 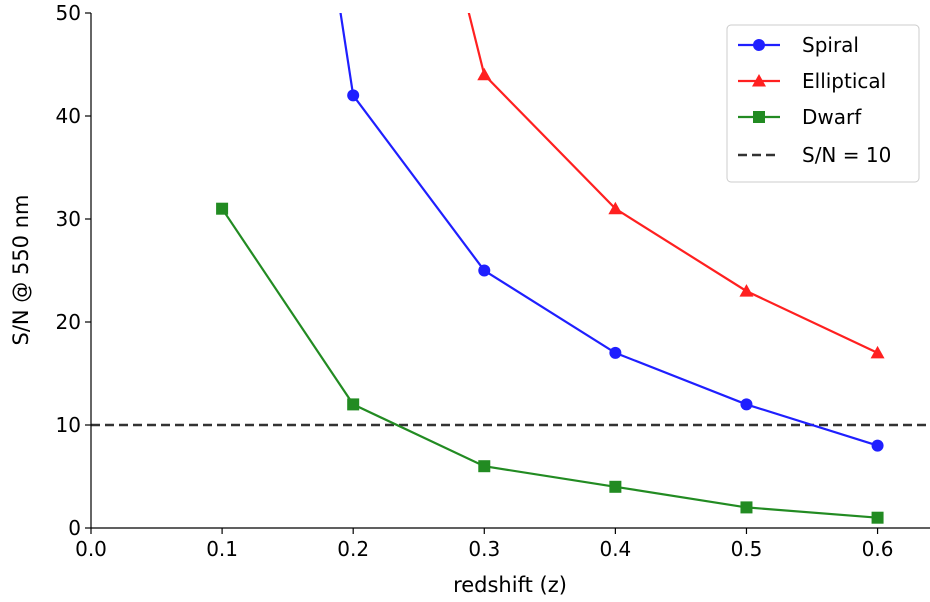 I want to click on y-axis-label: S/N @ 550 nm, so click(x=21, y=270).